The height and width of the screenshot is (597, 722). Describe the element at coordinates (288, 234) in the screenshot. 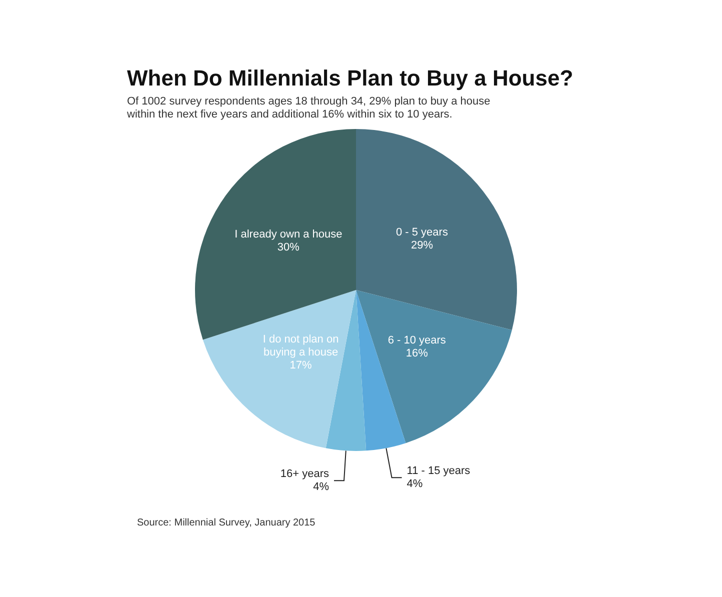

I see `slice-label: I already own a house` at that location.